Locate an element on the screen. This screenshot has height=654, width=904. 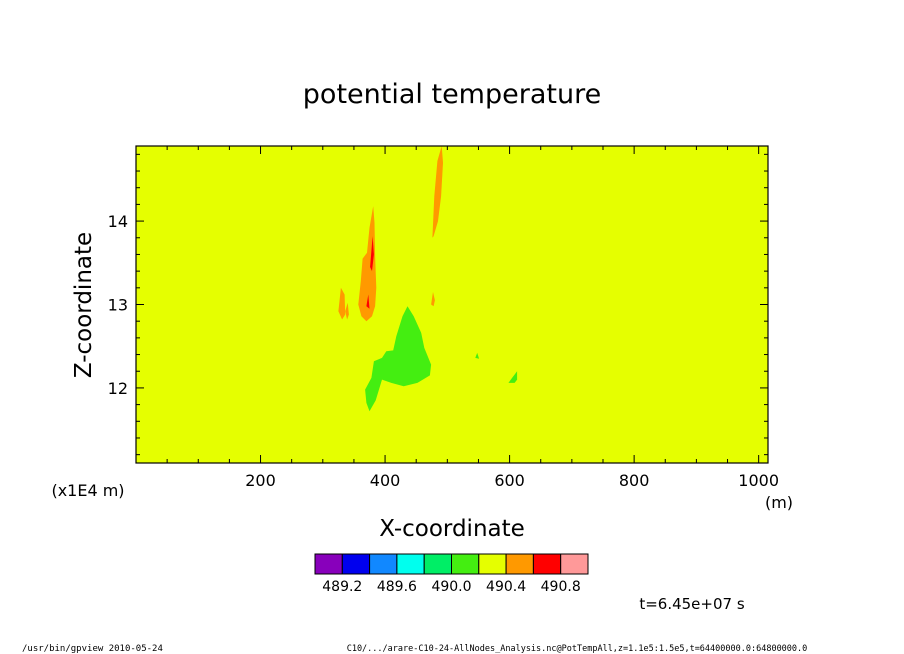
x-tick-label: 1000 is located at coordinates (758, 480).